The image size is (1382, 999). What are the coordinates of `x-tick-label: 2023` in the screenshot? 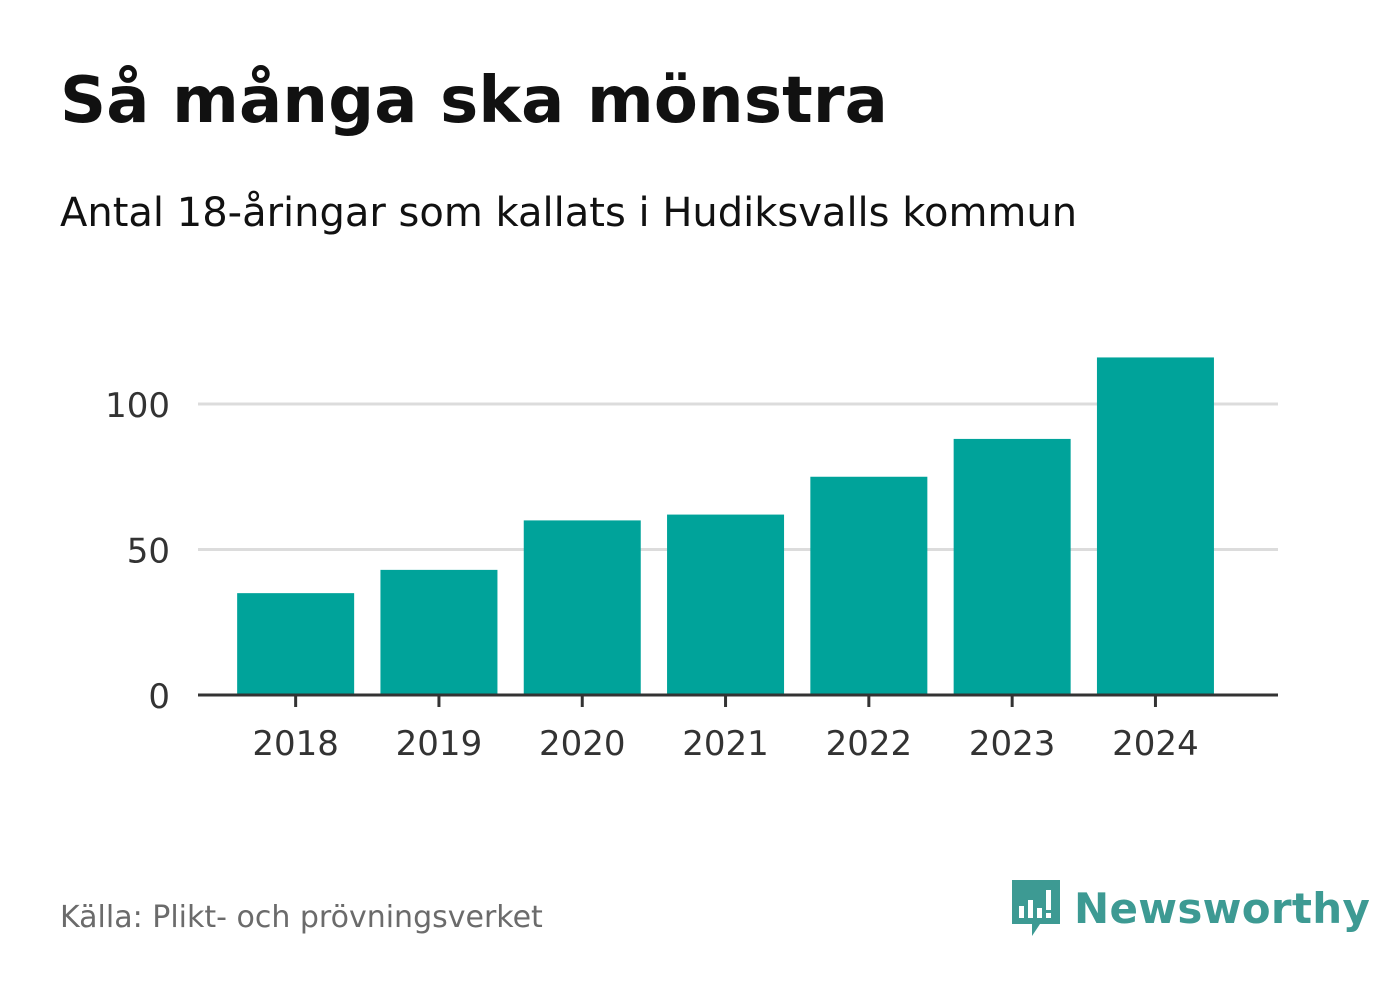 It's located at (1012, 744).